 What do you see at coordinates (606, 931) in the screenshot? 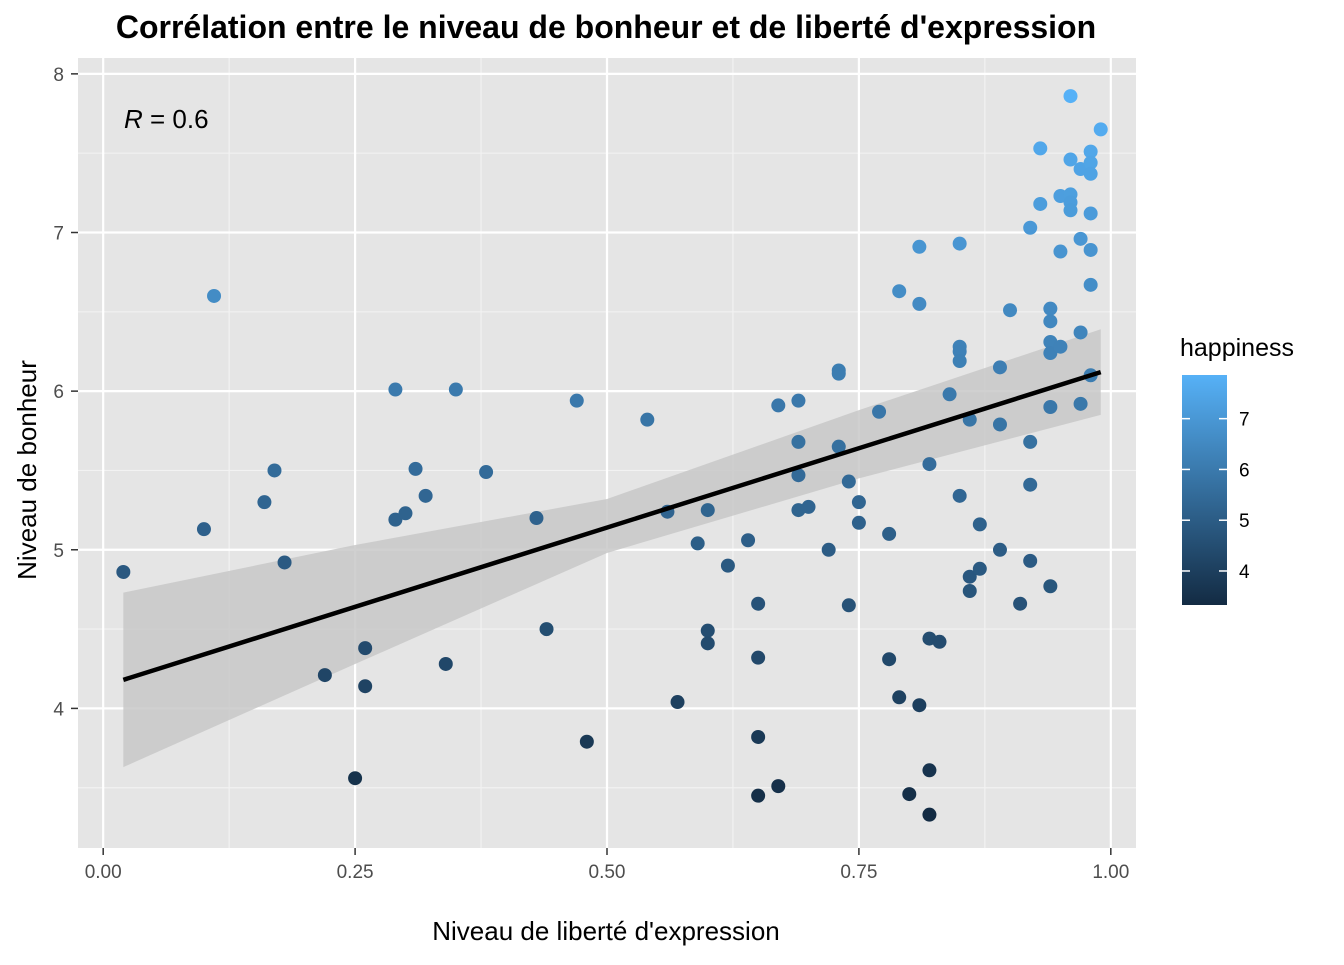
I see `x-axis-label: Niveau de liberté d'expression` at bounding box center [606, 931].